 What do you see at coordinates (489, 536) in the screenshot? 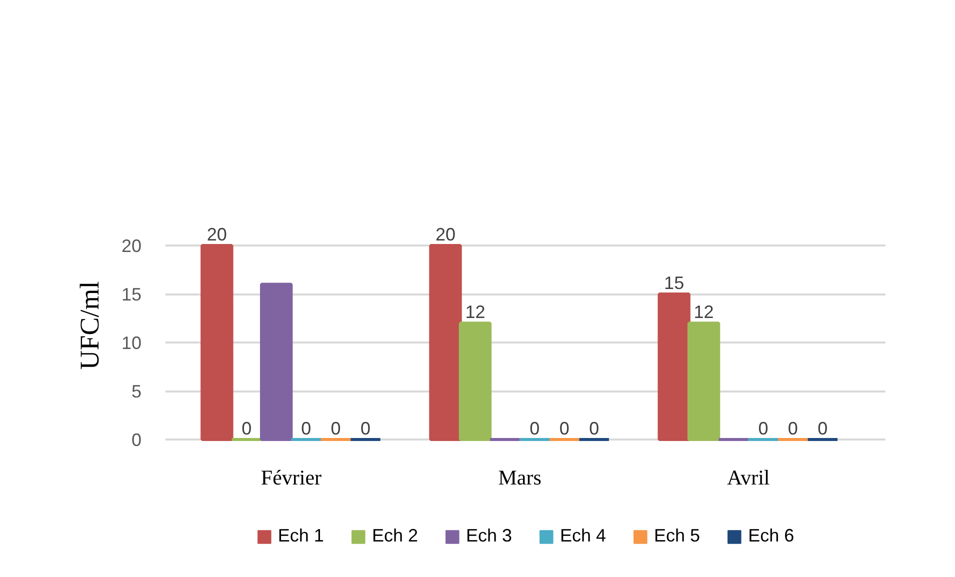
I see `legend-label: Ech 3` at bounding box center [489, 536].